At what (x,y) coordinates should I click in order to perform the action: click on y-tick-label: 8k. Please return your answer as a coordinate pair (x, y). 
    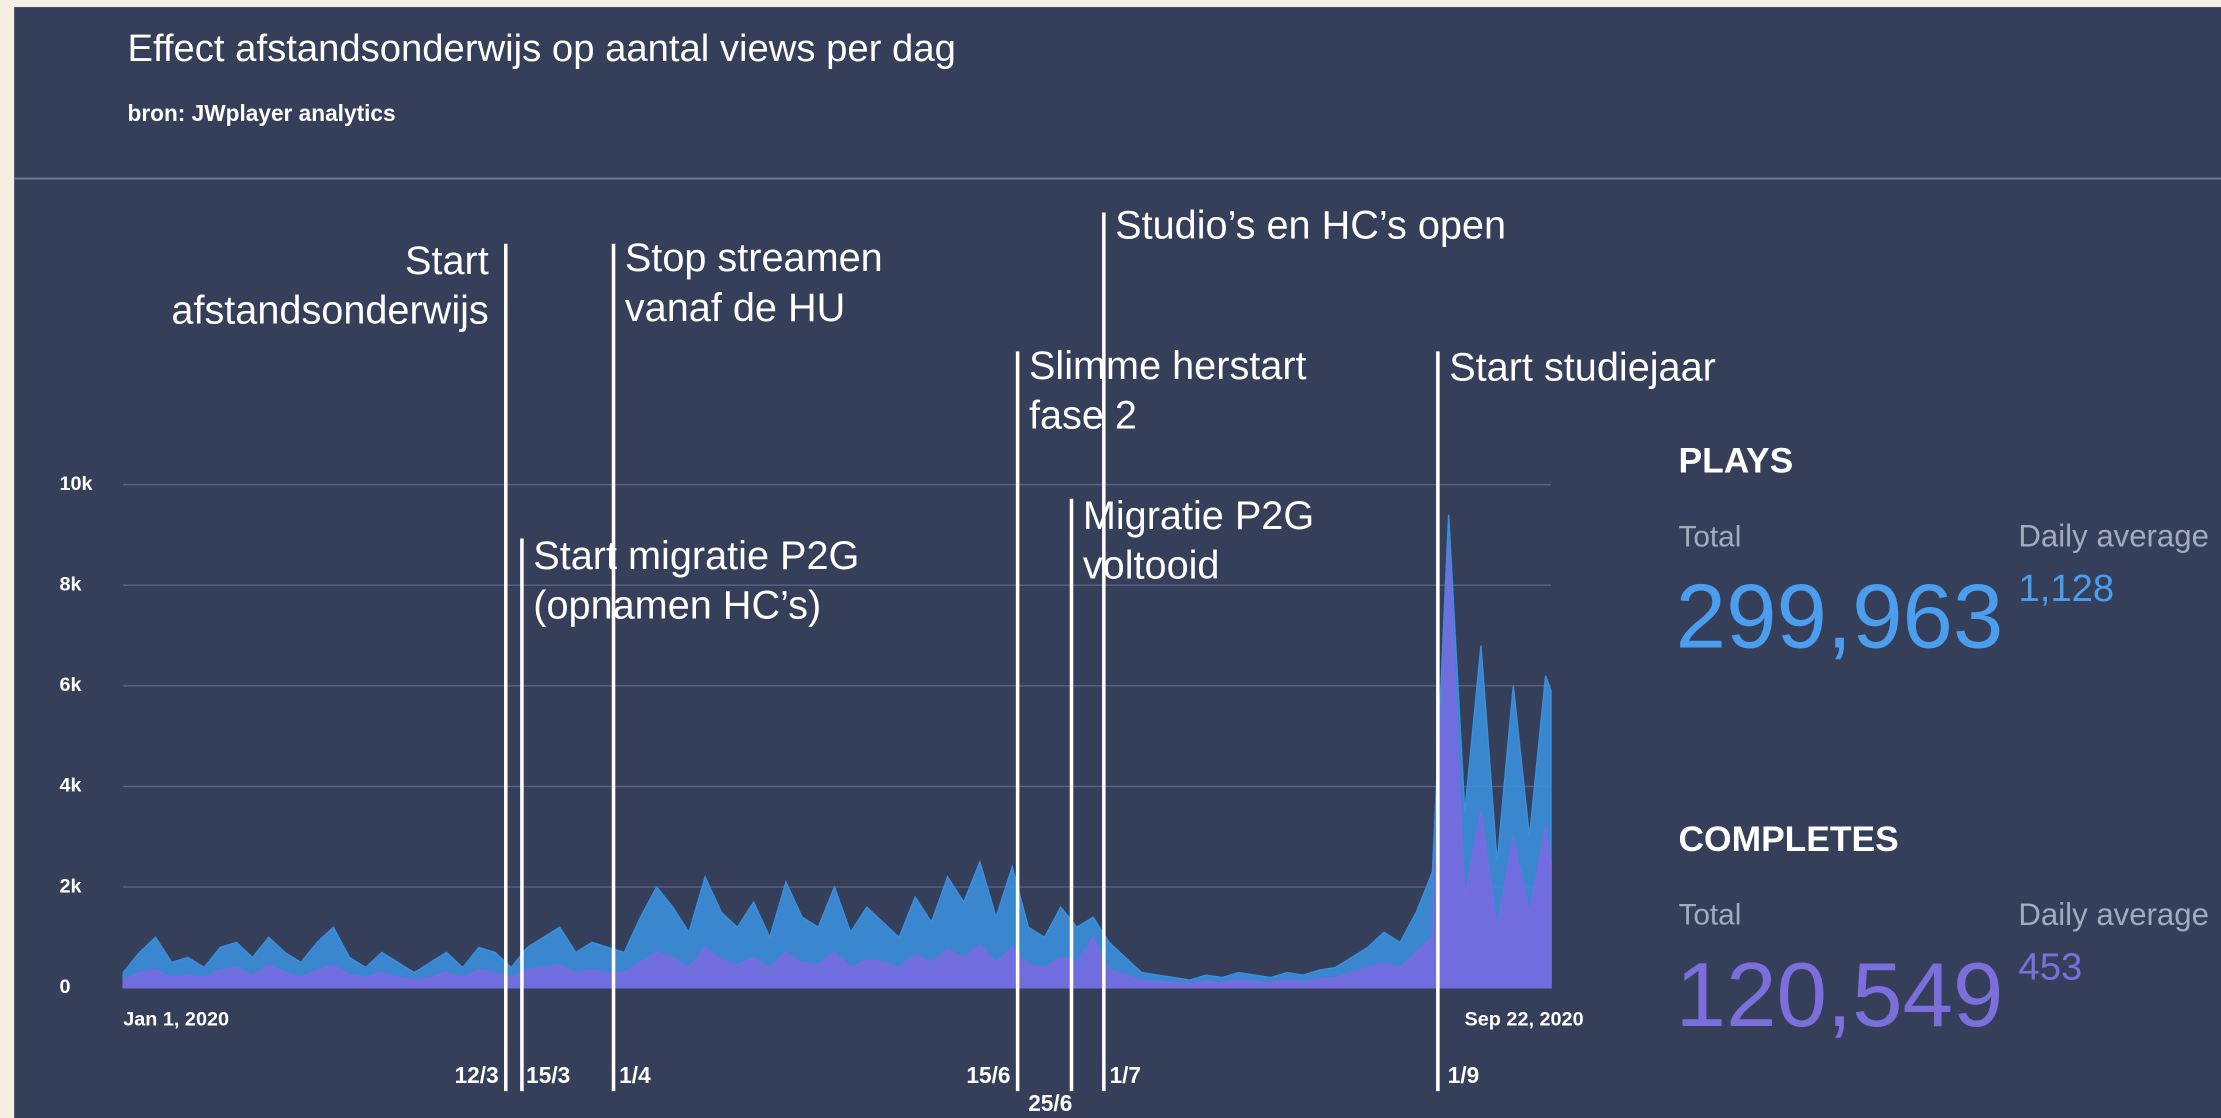
    Looking at the image, I should click on (70, 584).